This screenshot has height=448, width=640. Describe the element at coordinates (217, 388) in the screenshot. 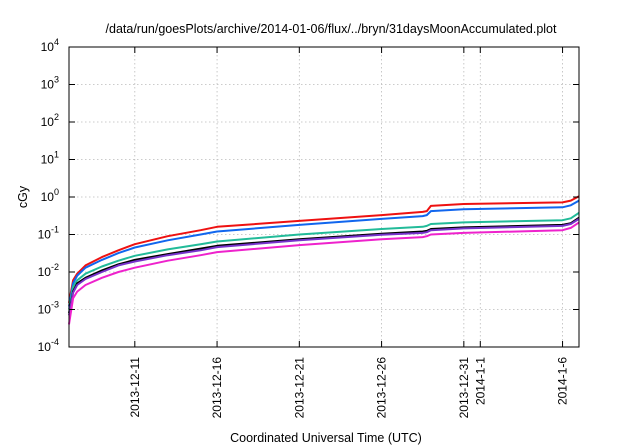

I see `x-tick-label: 2013-12-16` at that location.